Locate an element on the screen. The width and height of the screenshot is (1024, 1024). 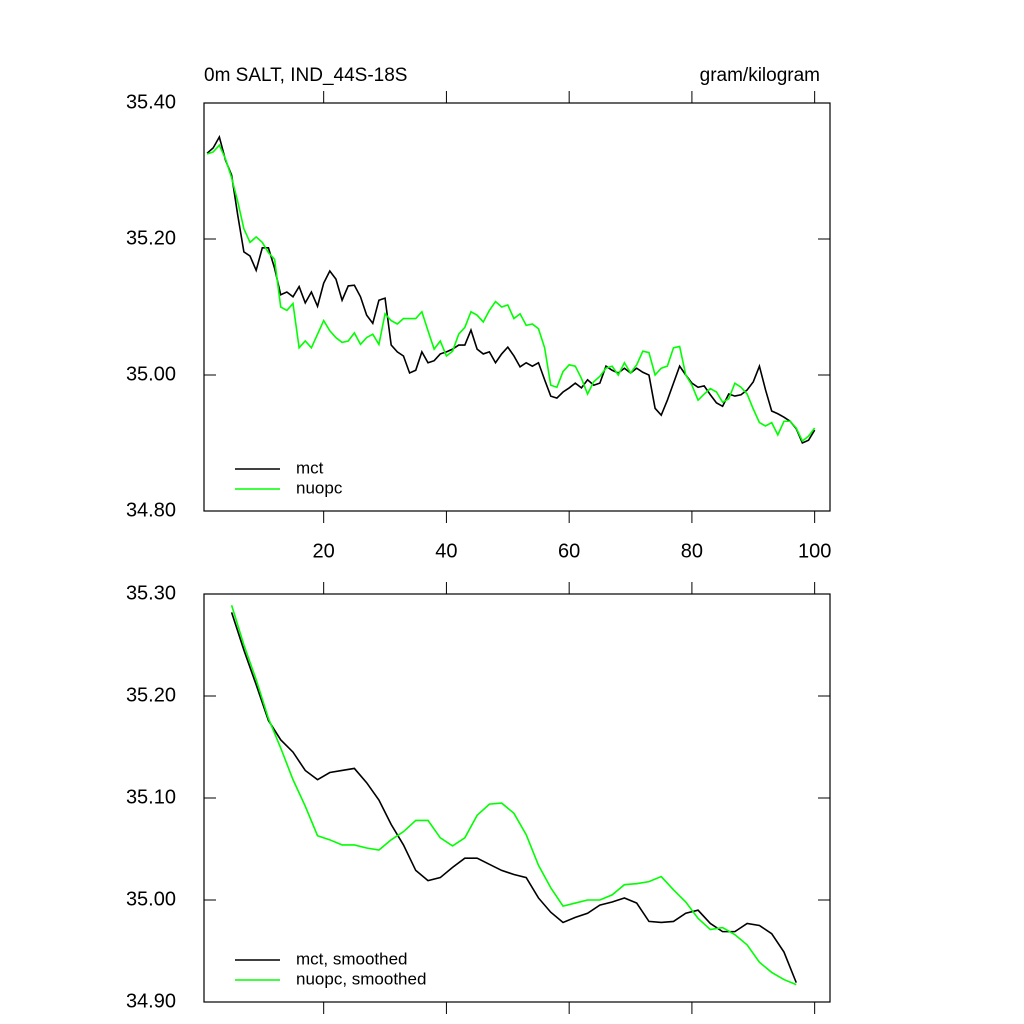
x-tick-label: 20 is located at coordinates (324, 551).